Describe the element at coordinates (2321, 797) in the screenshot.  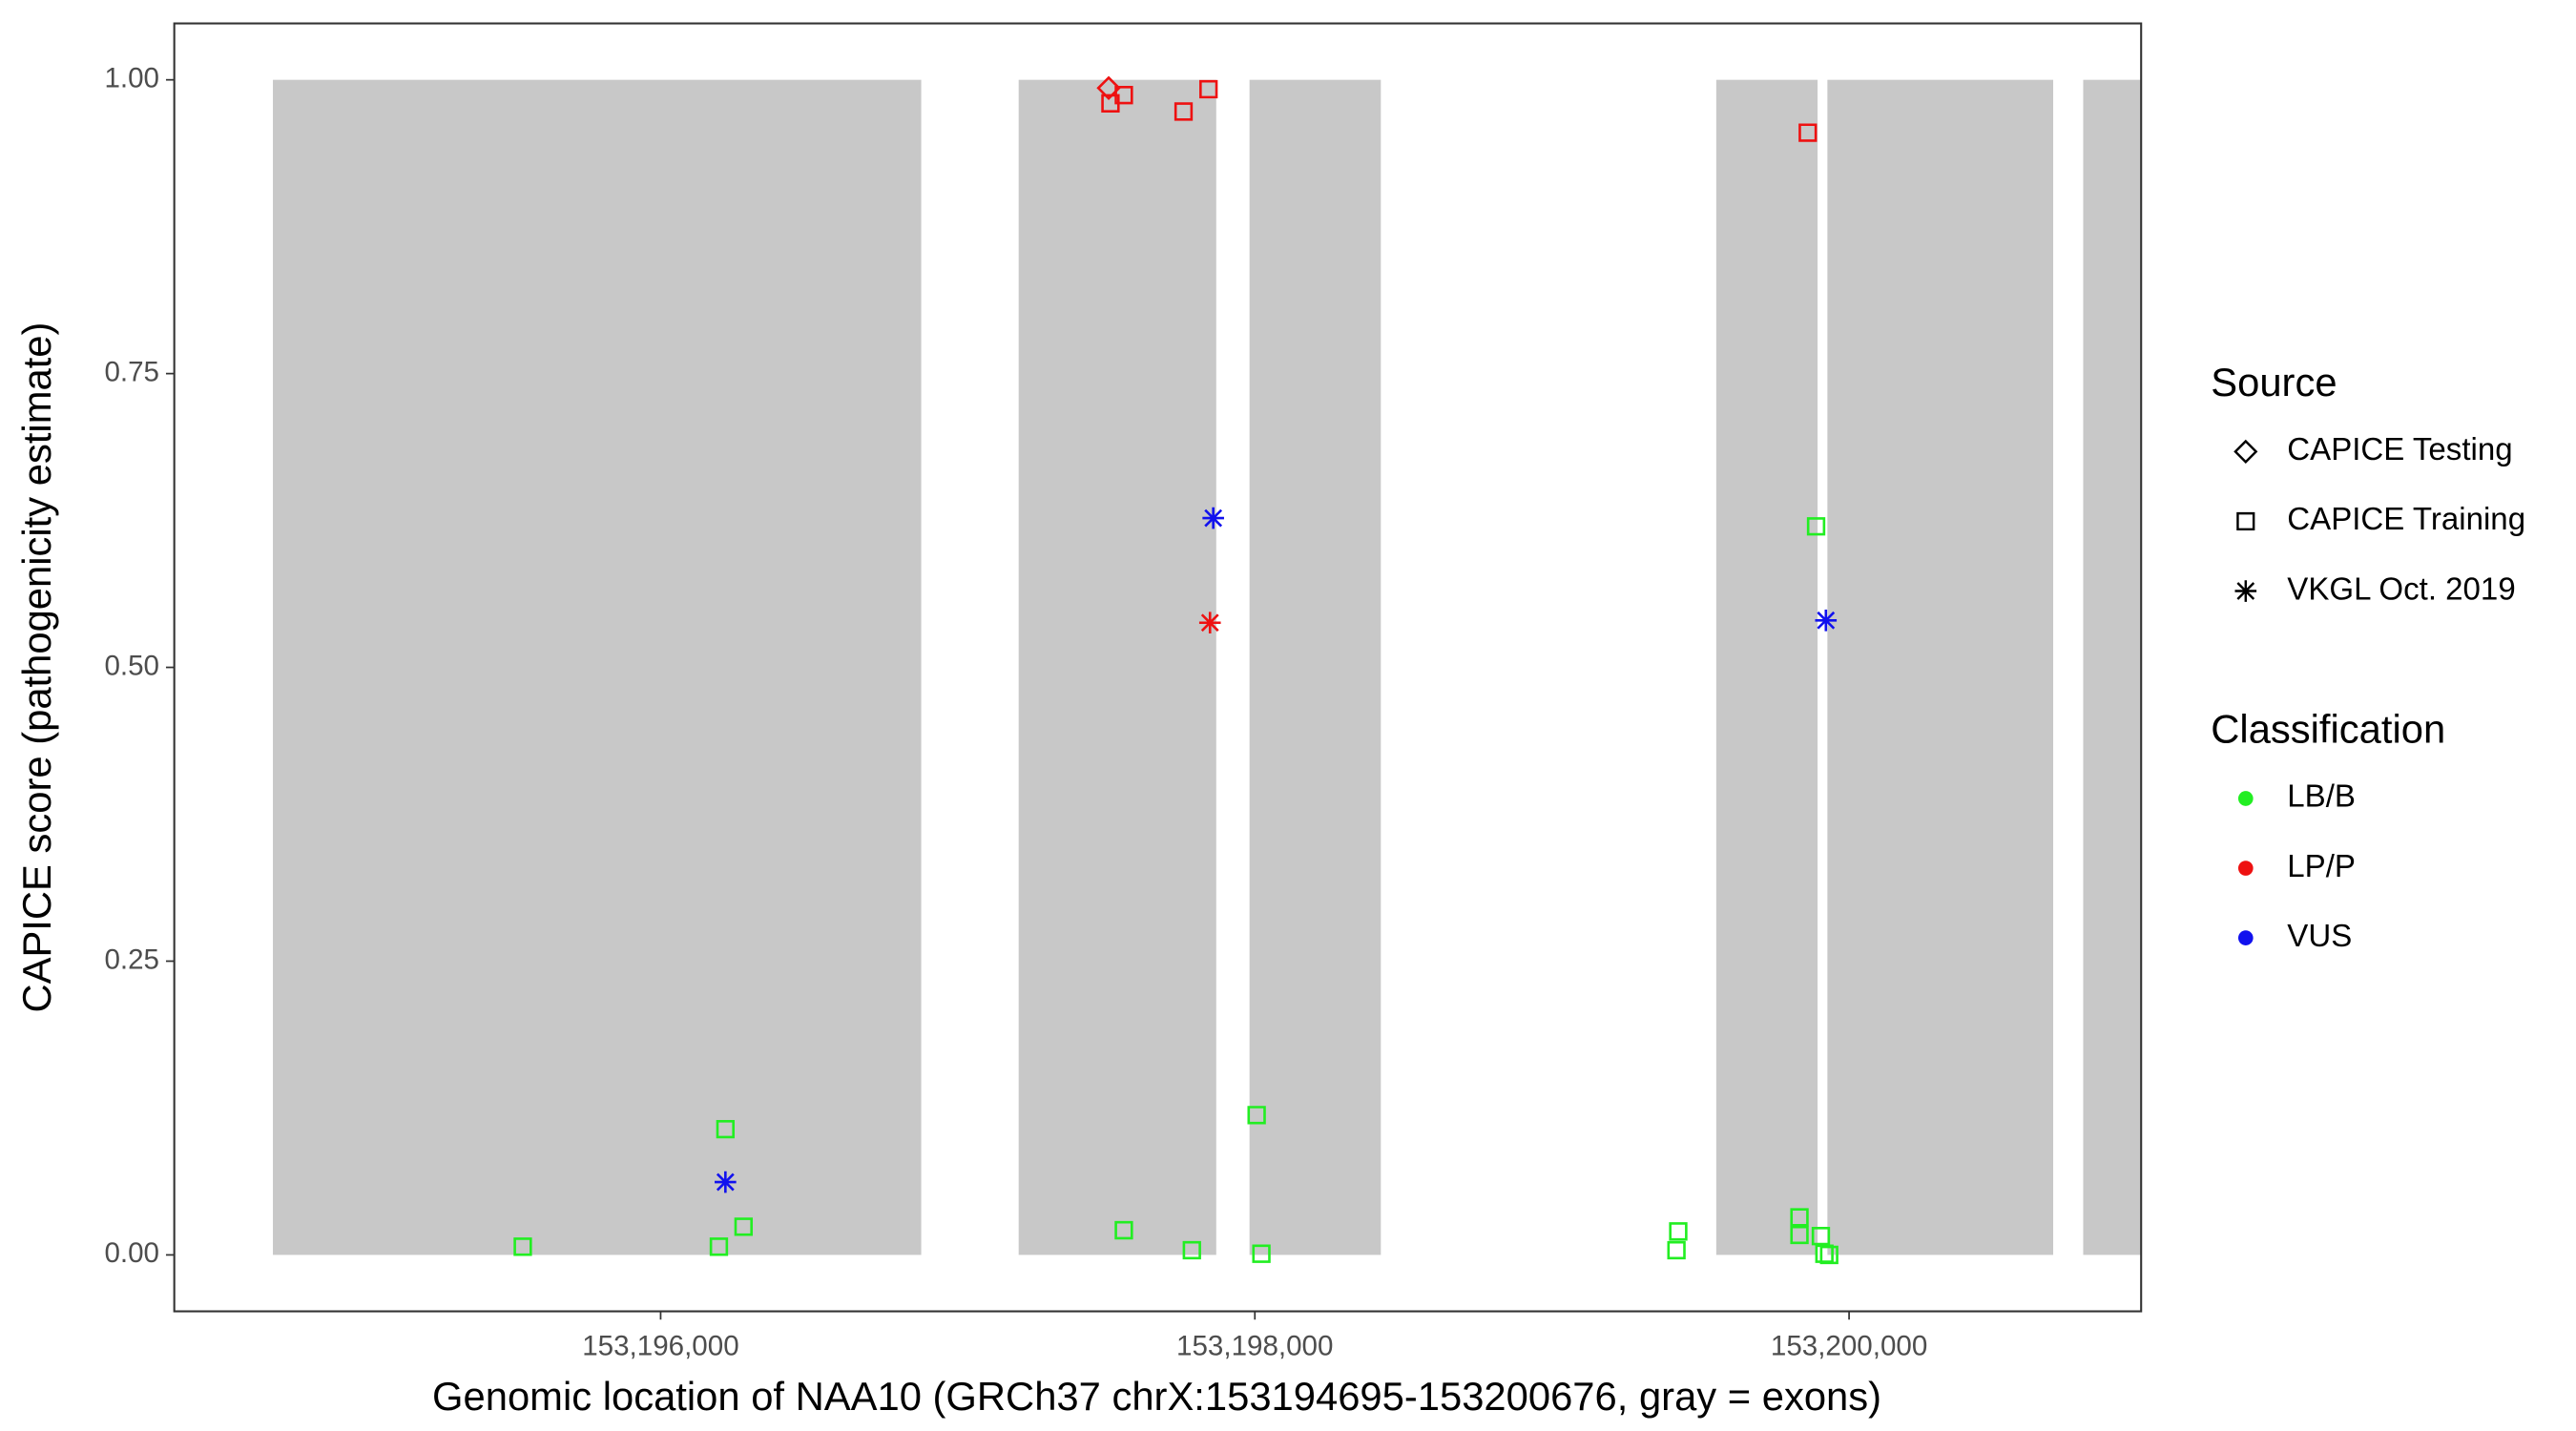
I see `legend-label: LB/B` at that location.